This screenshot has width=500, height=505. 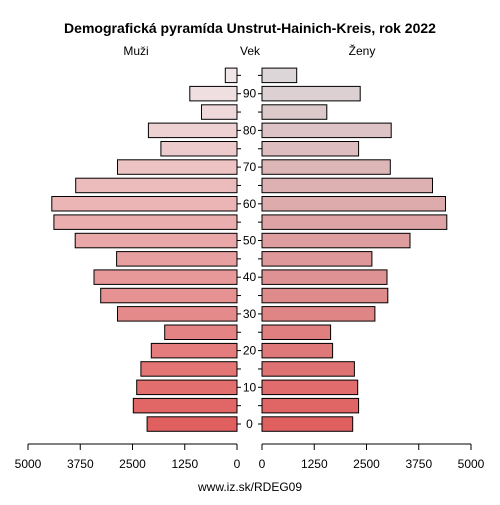 I want to click on age-tick-label: 10, so click(x=250, y=387).